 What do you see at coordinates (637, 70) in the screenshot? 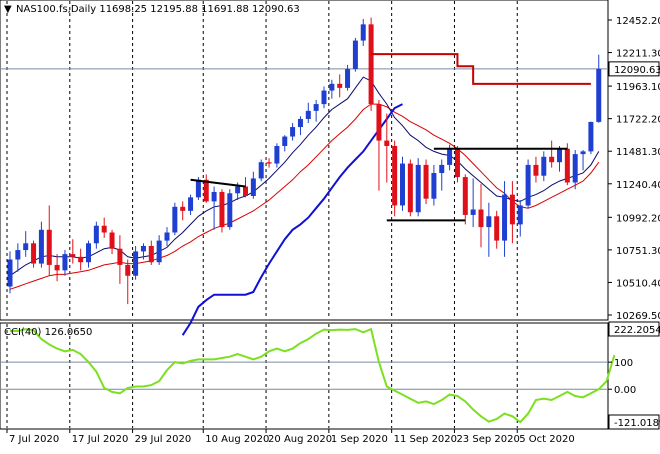
I see `current-price-label: 12090.63` at bounding box center [637, 70].